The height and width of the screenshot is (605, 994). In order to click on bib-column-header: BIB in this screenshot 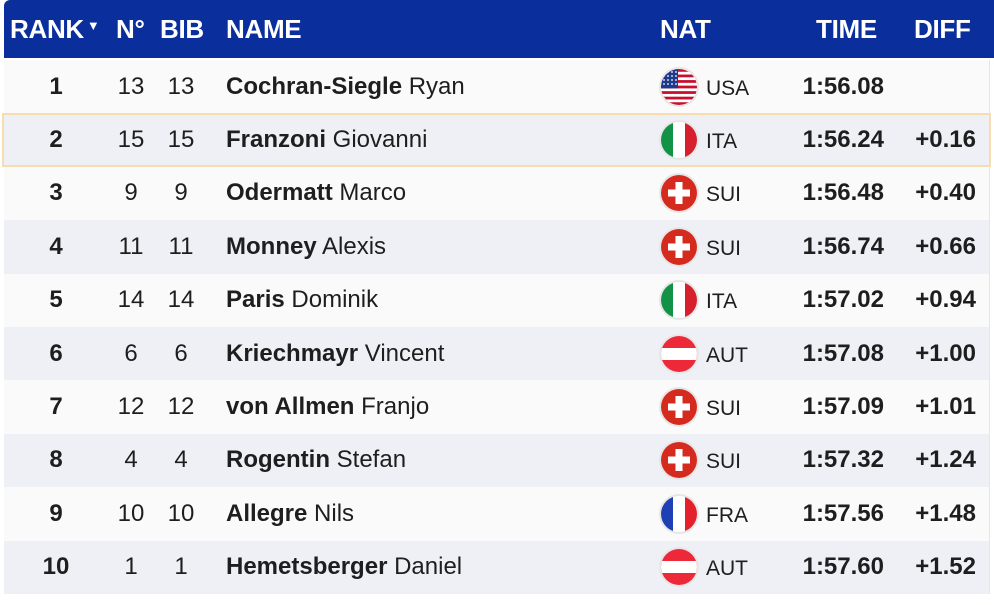, I will do `click(182, 29)`.